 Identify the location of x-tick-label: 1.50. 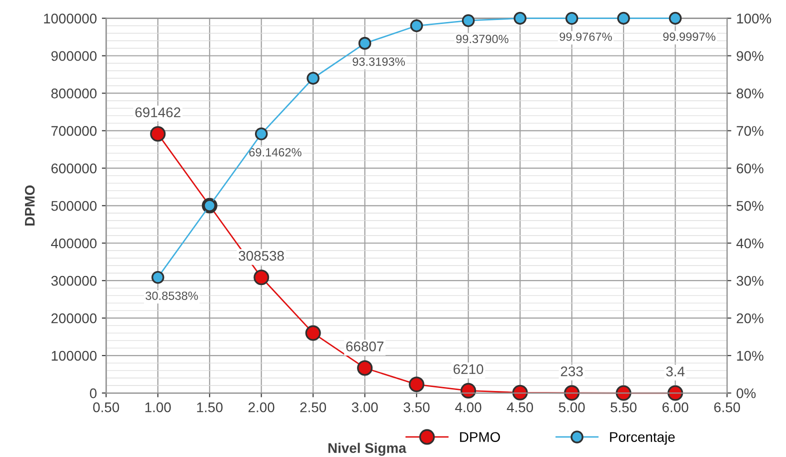
(210, 407).